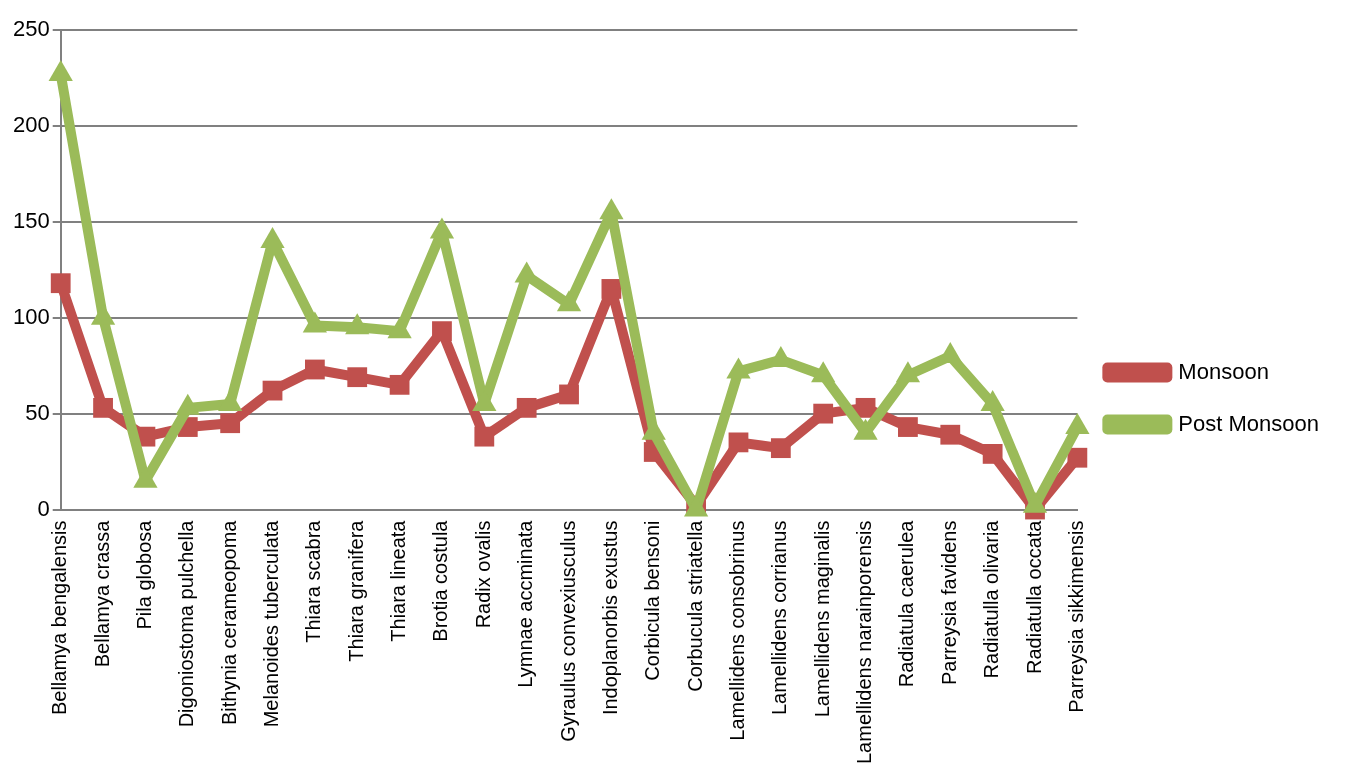 The width and height of the screenshot is (1349, 777). I want to click on x-tick-label: Lamellidens corrianus, so click(779, 618).